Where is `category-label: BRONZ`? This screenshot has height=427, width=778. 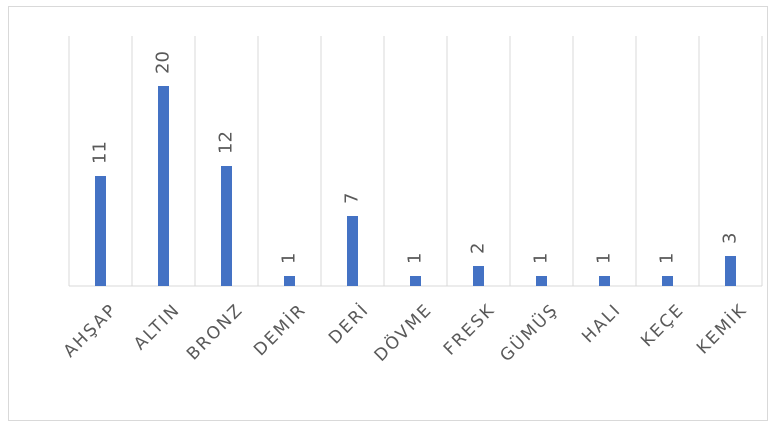
category-label: BRONZ is located at coordinates (215, 332).